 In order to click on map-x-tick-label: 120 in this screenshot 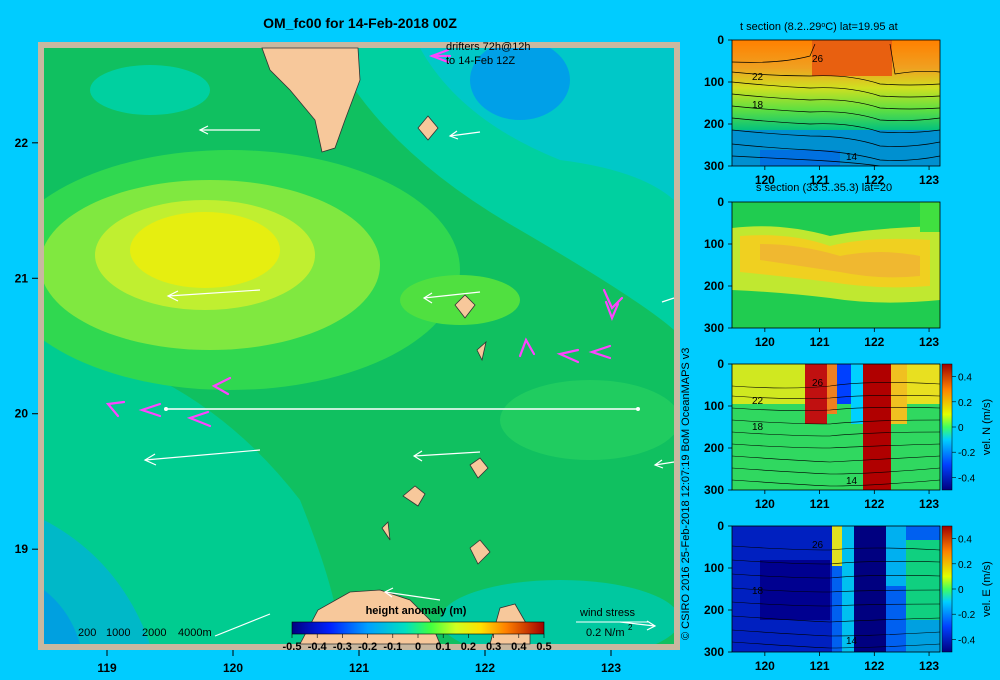, I will do `click(233, 668)`.